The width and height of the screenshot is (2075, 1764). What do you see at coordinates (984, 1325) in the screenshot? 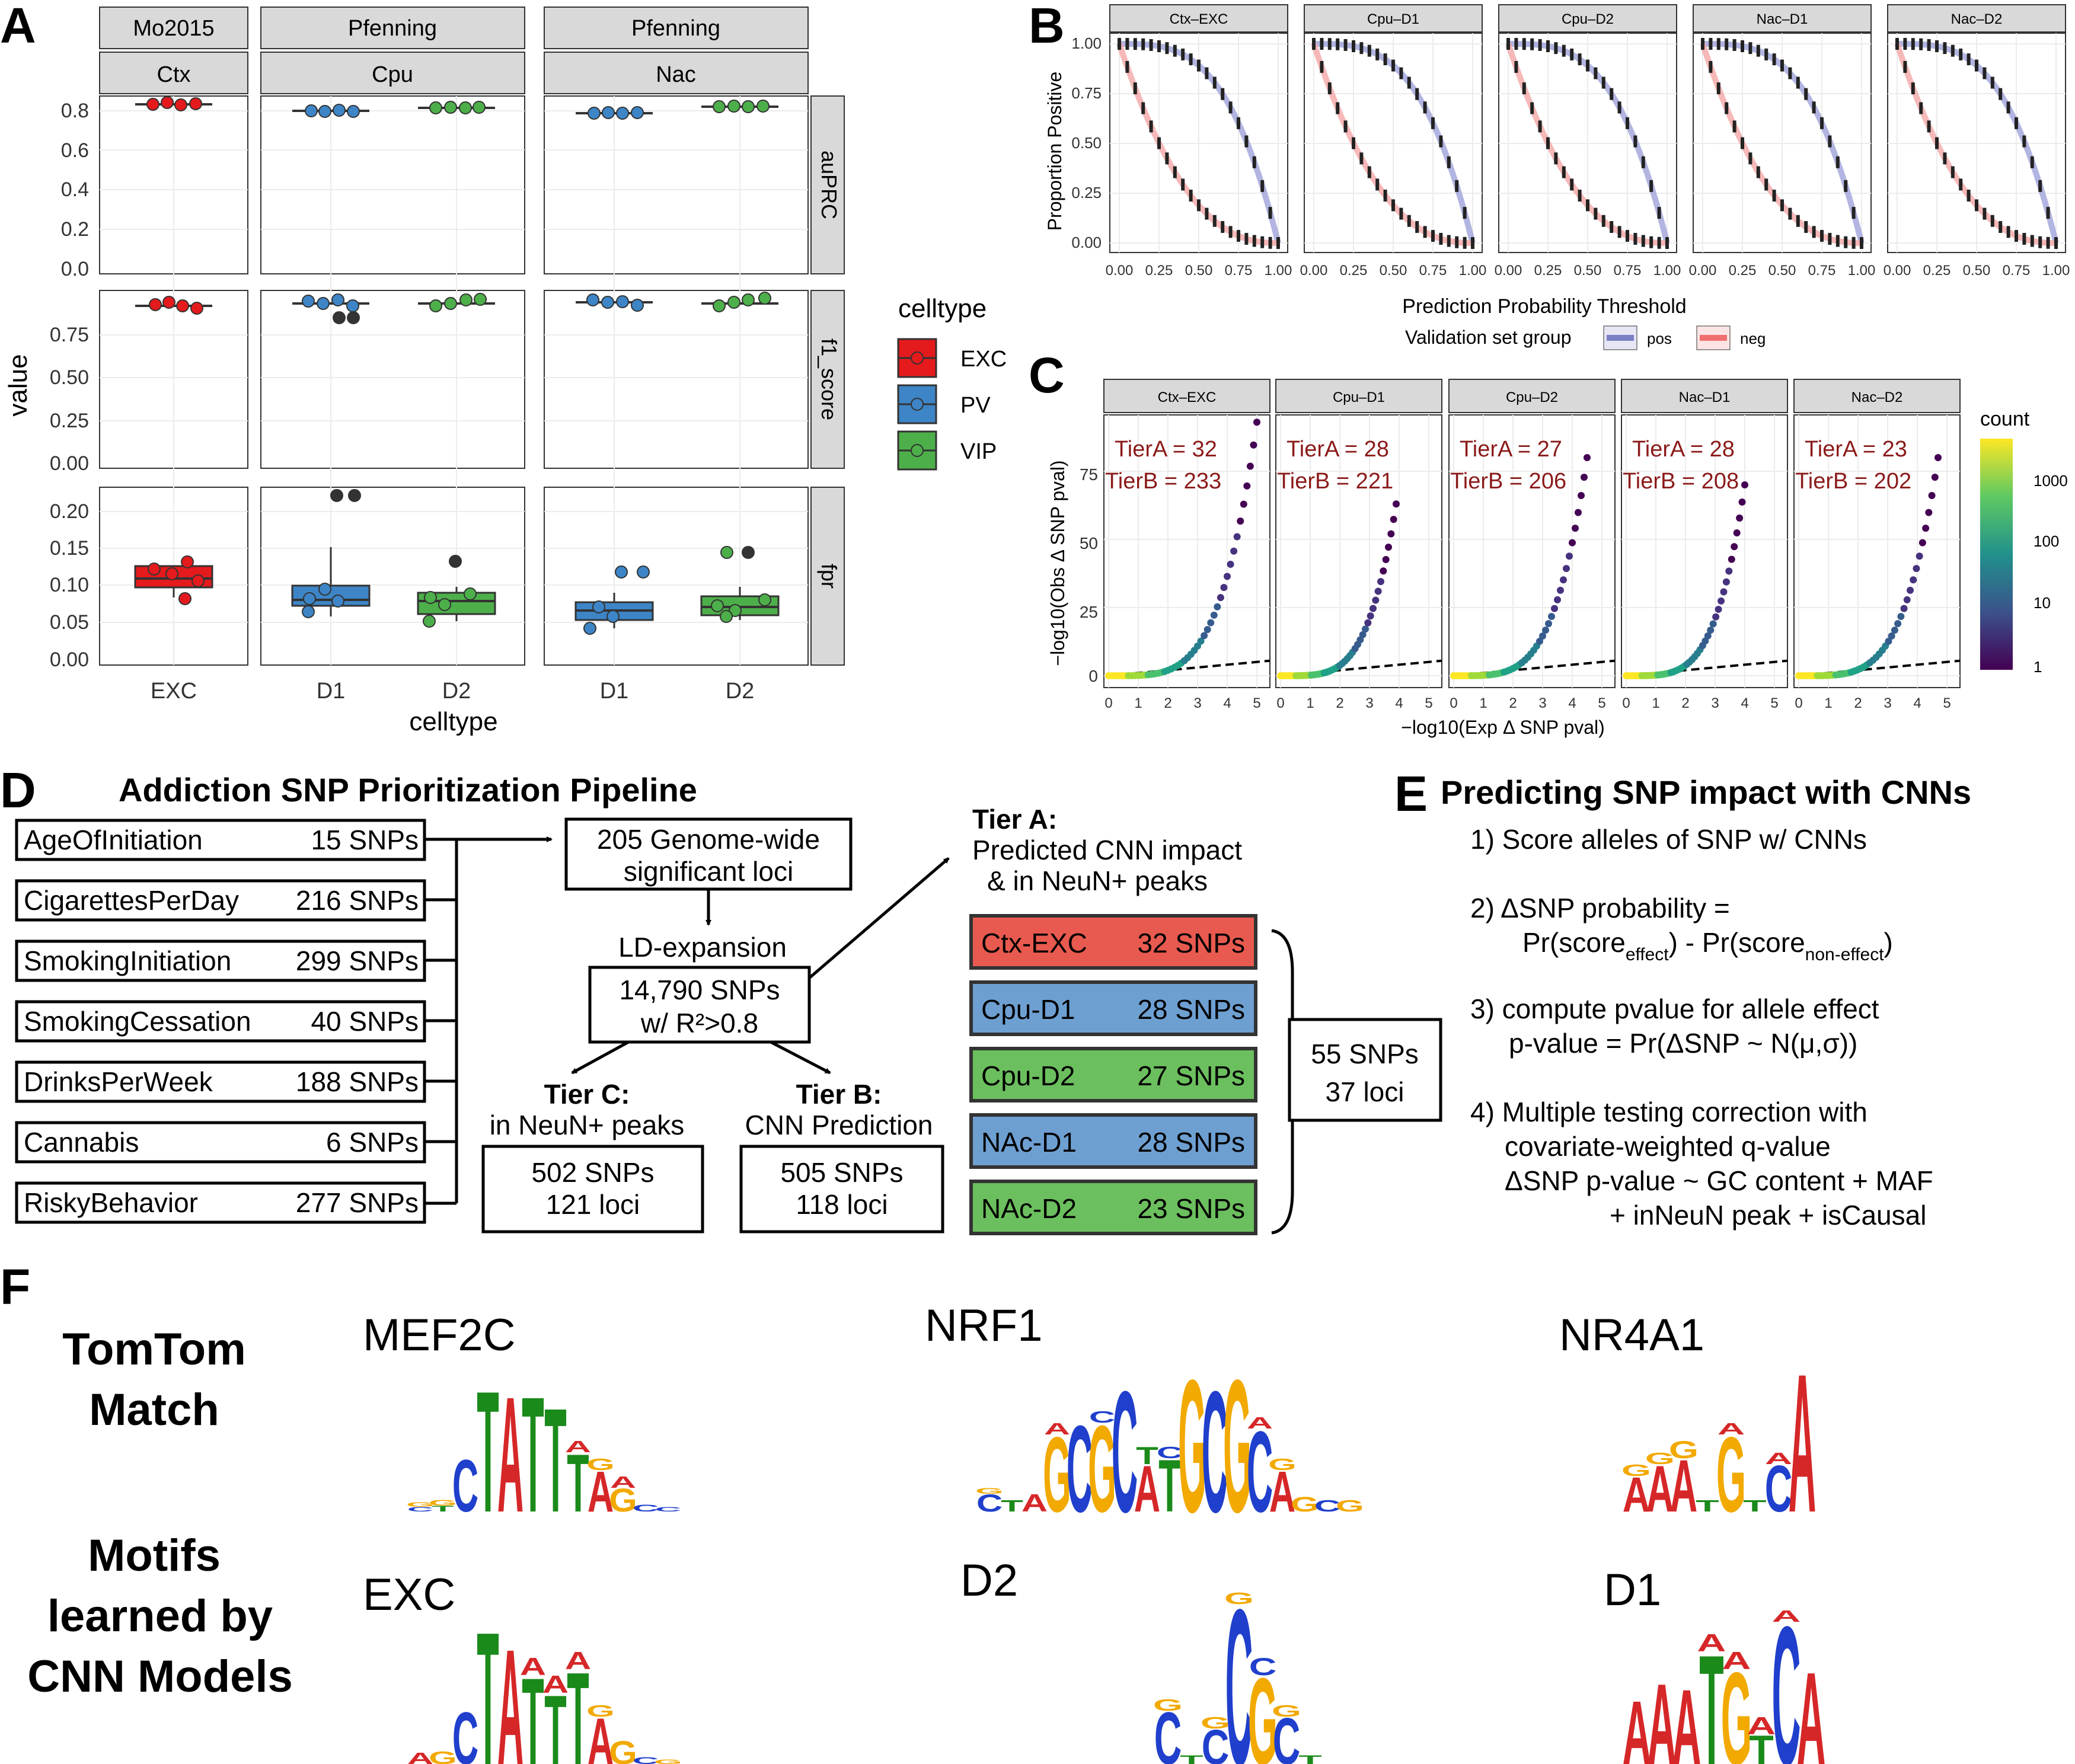
I see `motif-name-nrf1: NRF1` at bounding box center [984, 1325].